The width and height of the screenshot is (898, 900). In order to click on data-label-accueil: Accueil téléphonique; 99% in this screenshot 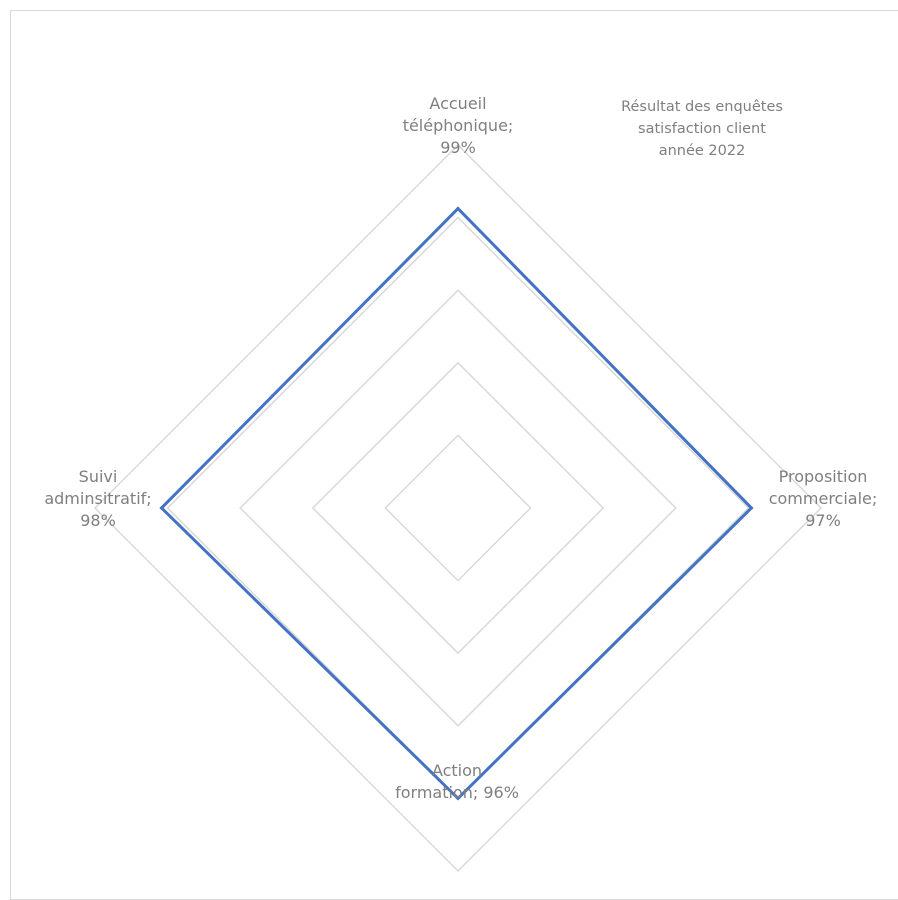, I will do `click(458, 125)`.